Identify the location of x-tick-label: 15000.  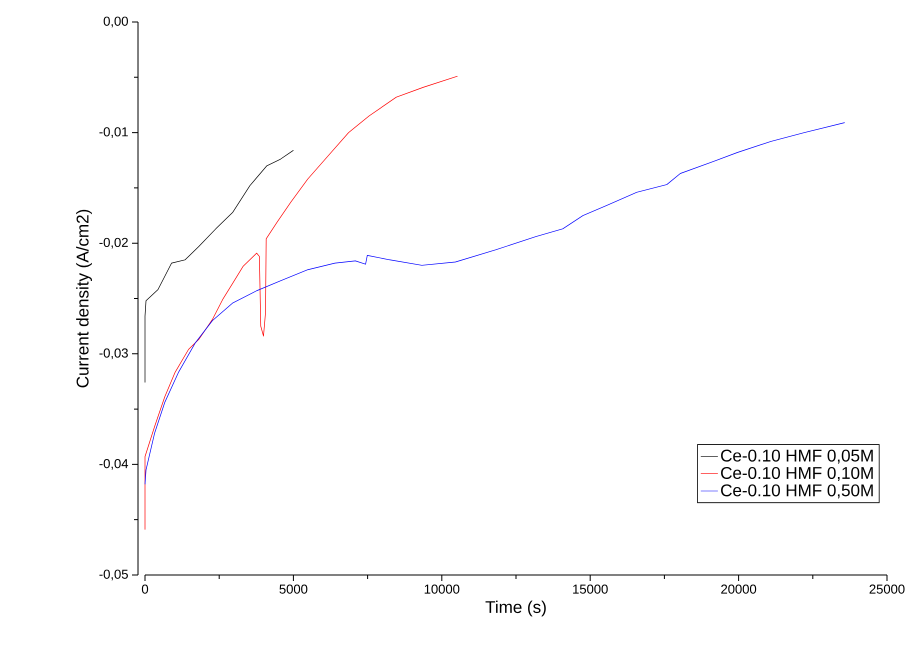
(590, 589).